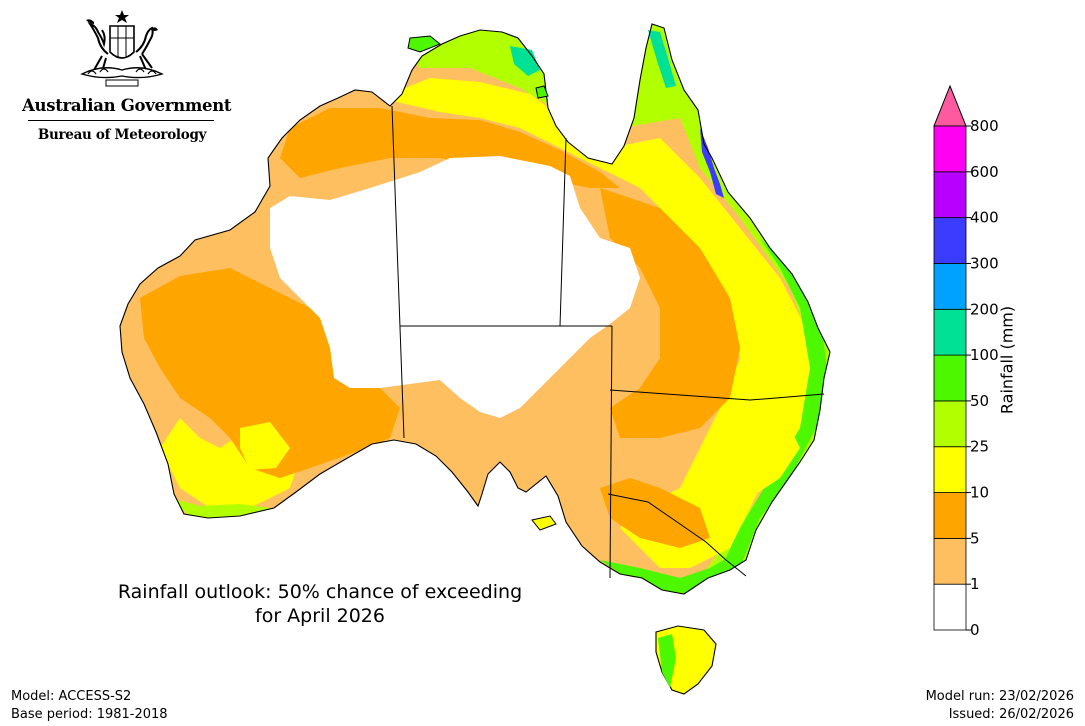  I want to click on rainfall-colorbar: 0 1 5 10 25 50 100 200 300 400 600 800, so click(966, 361).